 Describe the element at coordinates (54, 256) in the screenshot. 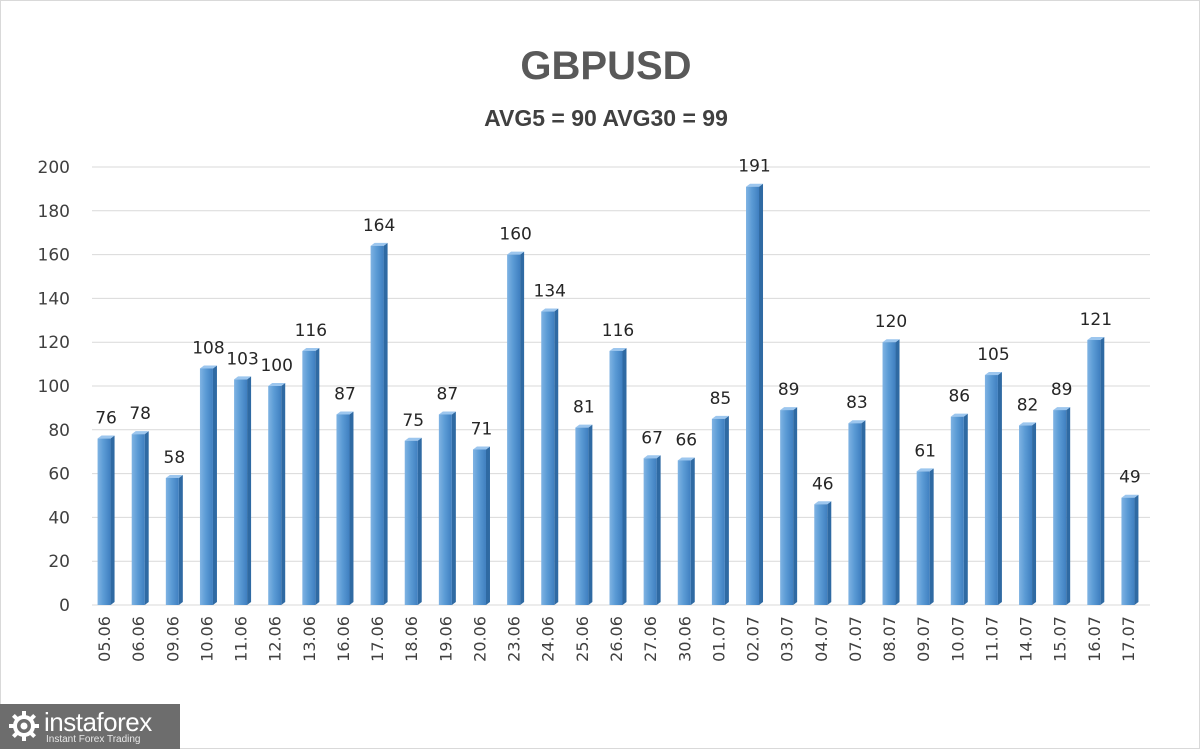

I see `y-tick-label: 160` at that location.